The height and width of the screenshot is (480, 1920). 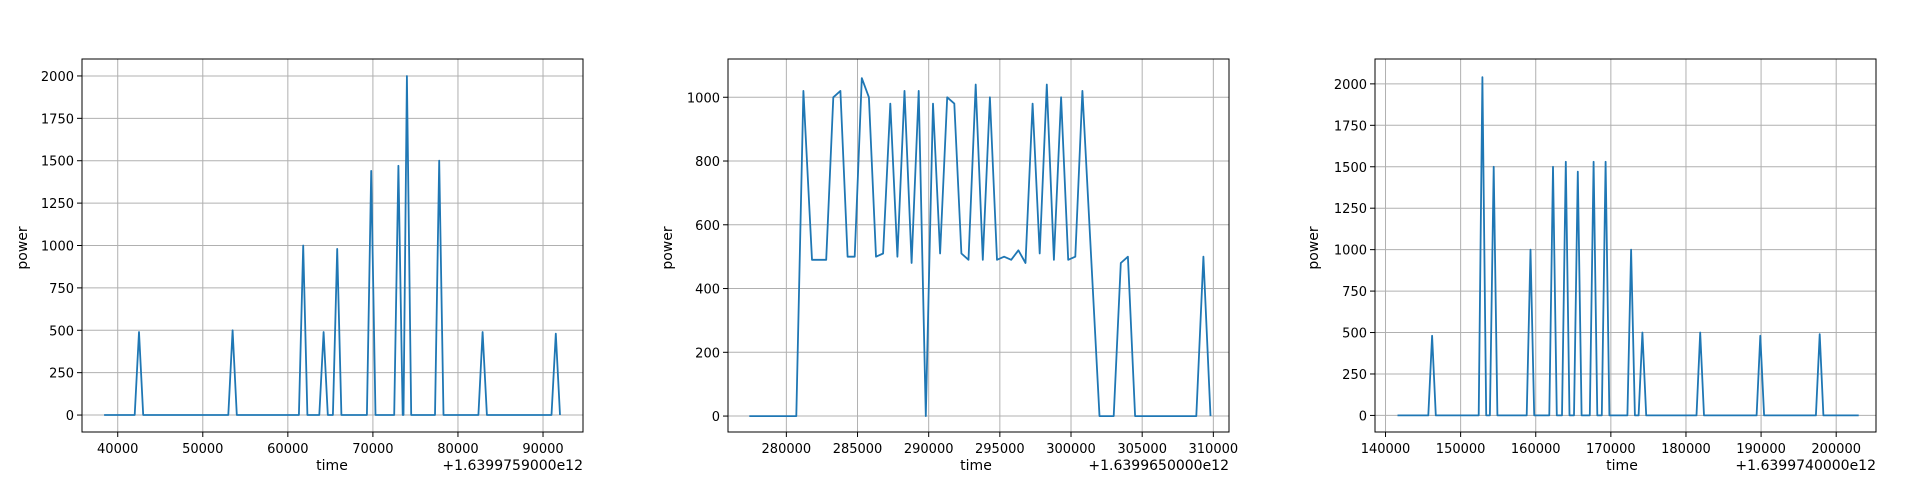 What do you see at coordinates (1142, 449) in the screenshot?
I see `x-tick-label: 305000` at bounding box center [1142, 449].